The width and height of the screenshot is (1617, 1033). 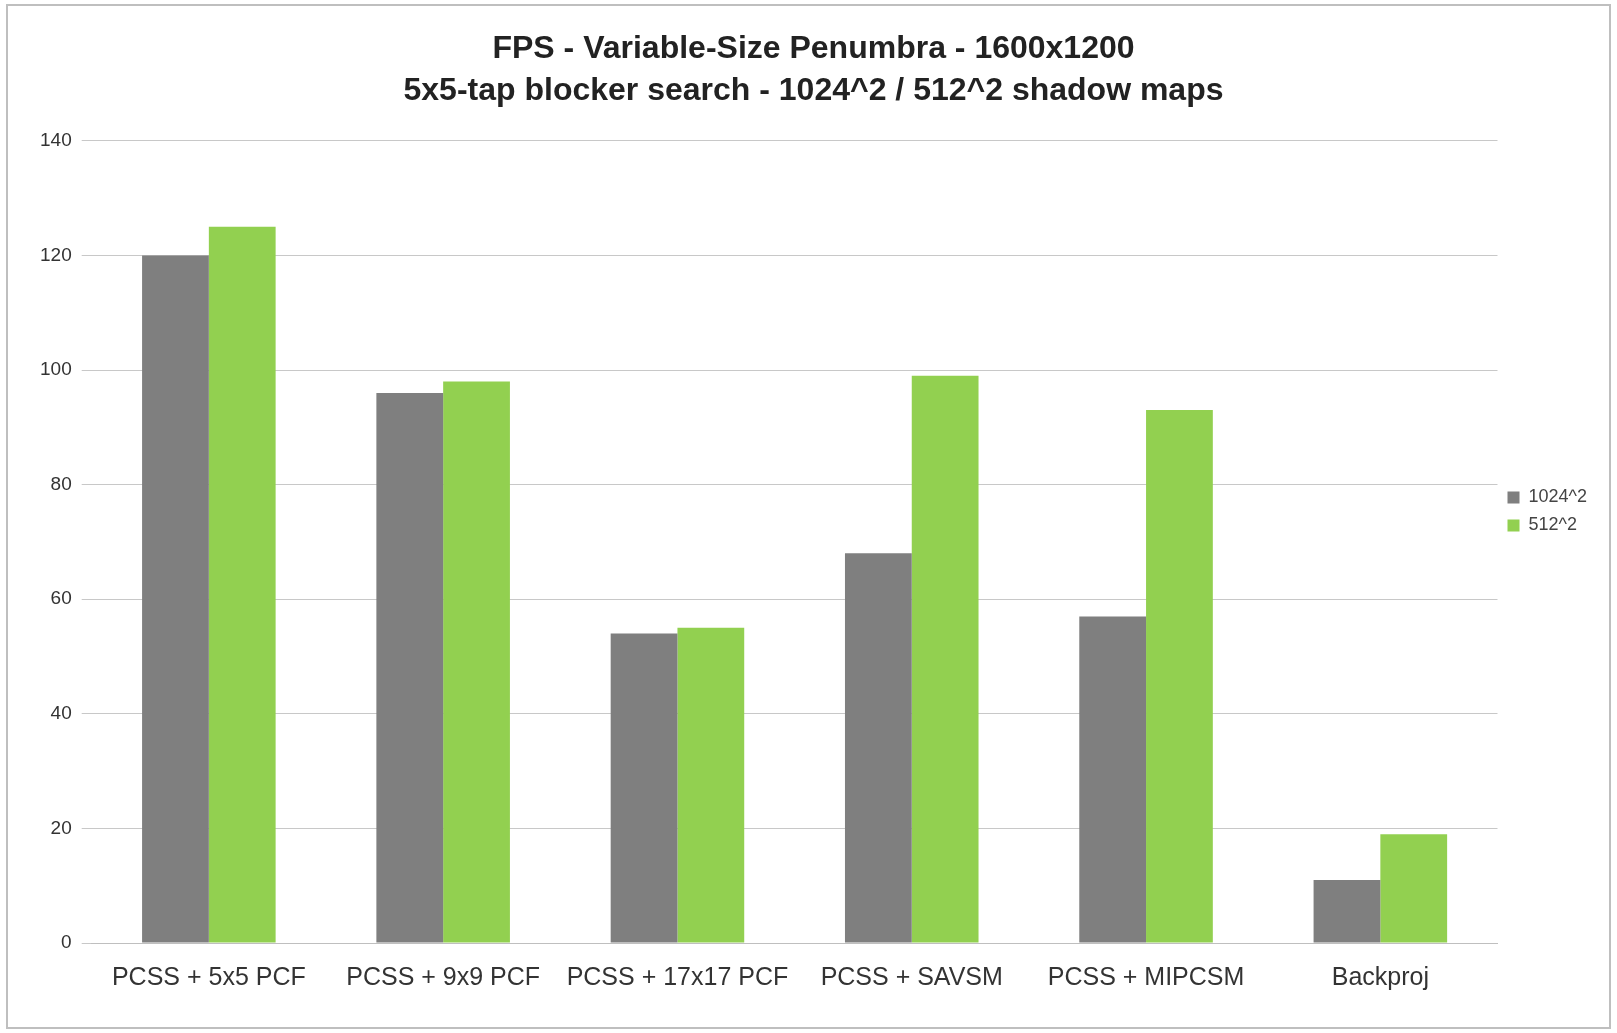 What do you see at coordinates (208, 975) in the screenshot?
I see `x-tick-label: PCSS + 5x5 PCF` at bounding box center [208, 975].